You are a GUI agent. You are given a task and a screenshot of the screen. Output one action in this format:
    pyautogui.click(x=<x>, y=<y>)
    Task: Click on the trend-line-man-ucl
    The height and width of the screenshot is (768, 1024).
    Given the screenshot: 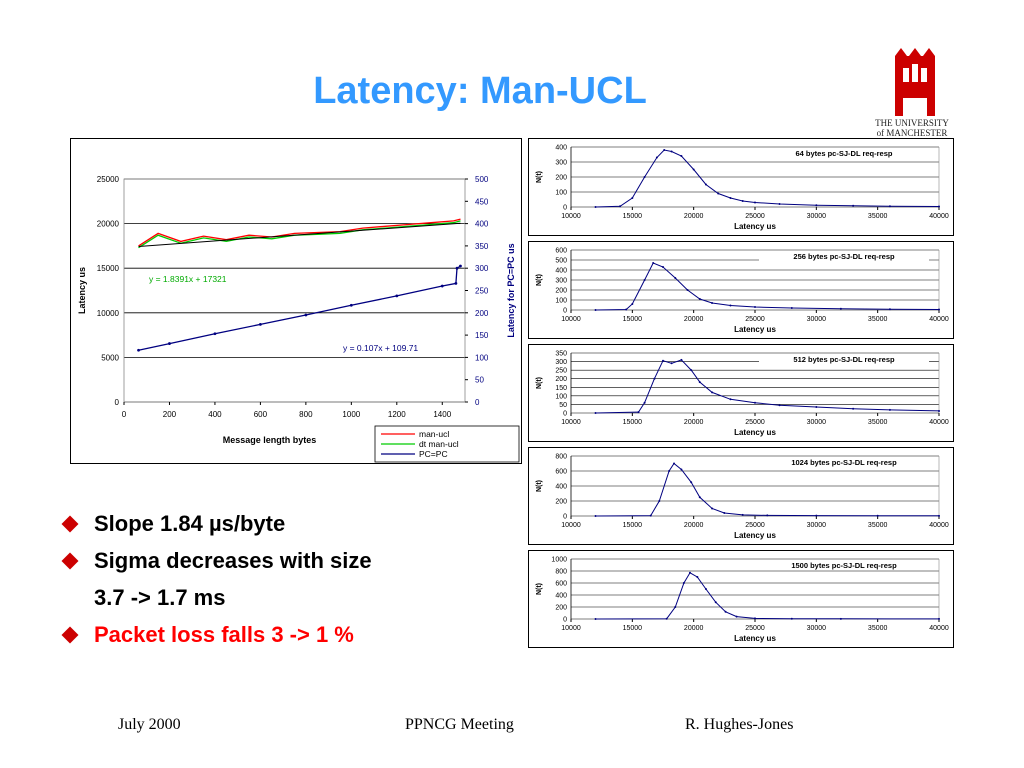 What is the action you would take?
    pyautogui.click(x=299, y=234)
    